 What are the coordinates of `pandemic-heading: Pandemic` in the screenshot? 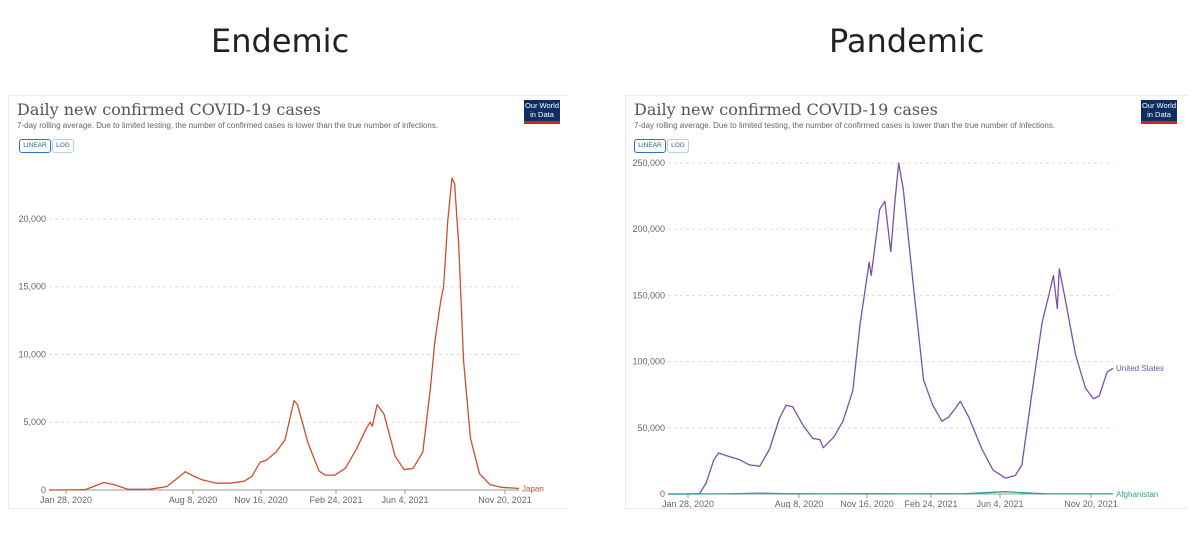 It's located at (907, 41).